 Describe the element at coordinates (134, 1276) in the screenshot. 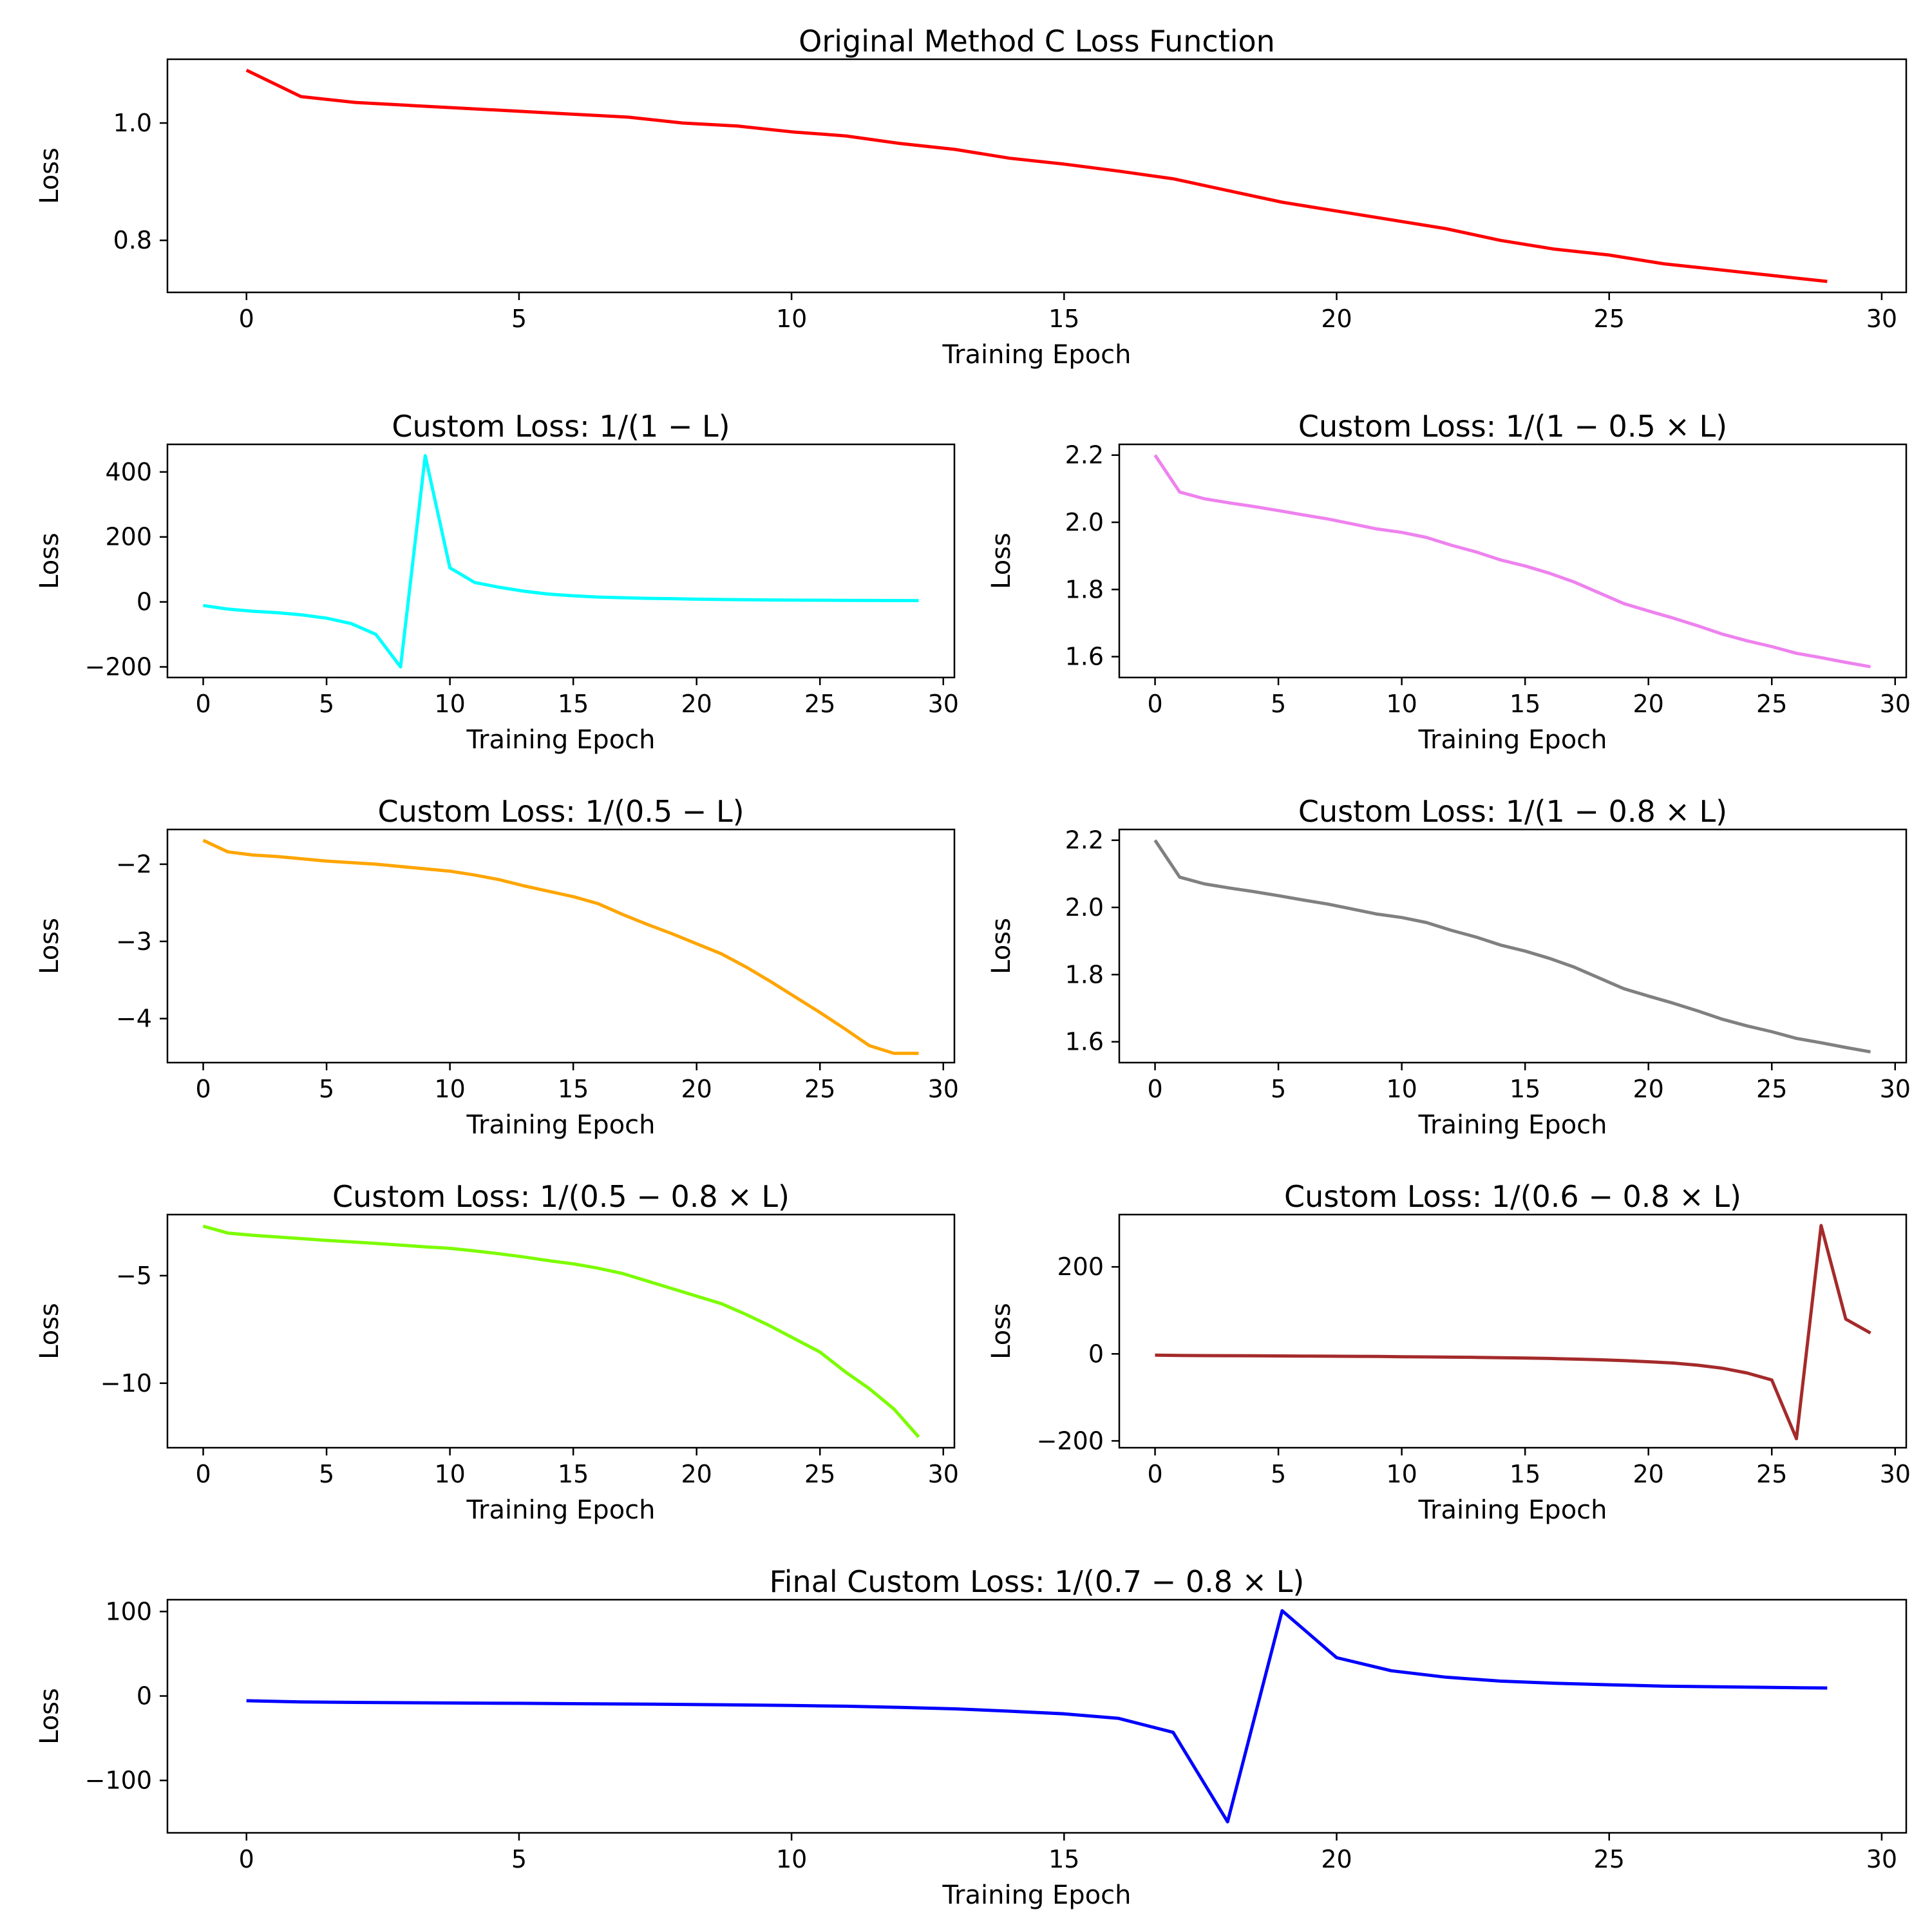

I see `y-tick-label: −5` at that location.